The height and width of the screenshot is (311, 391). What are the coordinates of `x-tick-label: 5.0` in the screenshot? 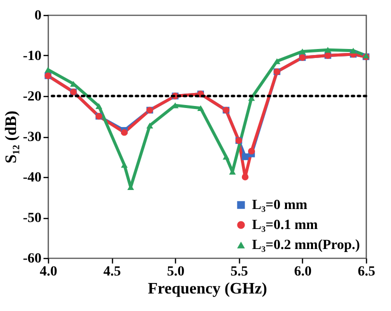 It's located at (175, 272).